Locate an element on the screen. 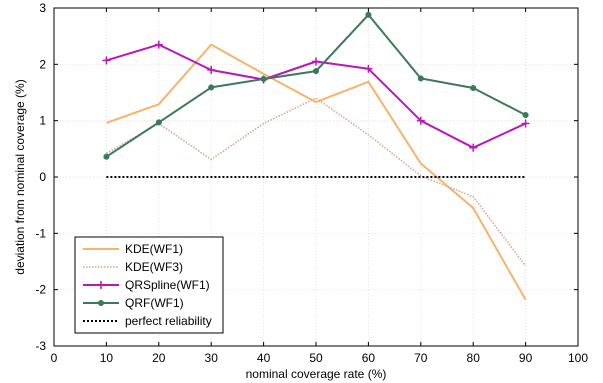 The height and width of the screenshot is (383, 603). y-tick-label: -3 is located at coordinates (40, 346).